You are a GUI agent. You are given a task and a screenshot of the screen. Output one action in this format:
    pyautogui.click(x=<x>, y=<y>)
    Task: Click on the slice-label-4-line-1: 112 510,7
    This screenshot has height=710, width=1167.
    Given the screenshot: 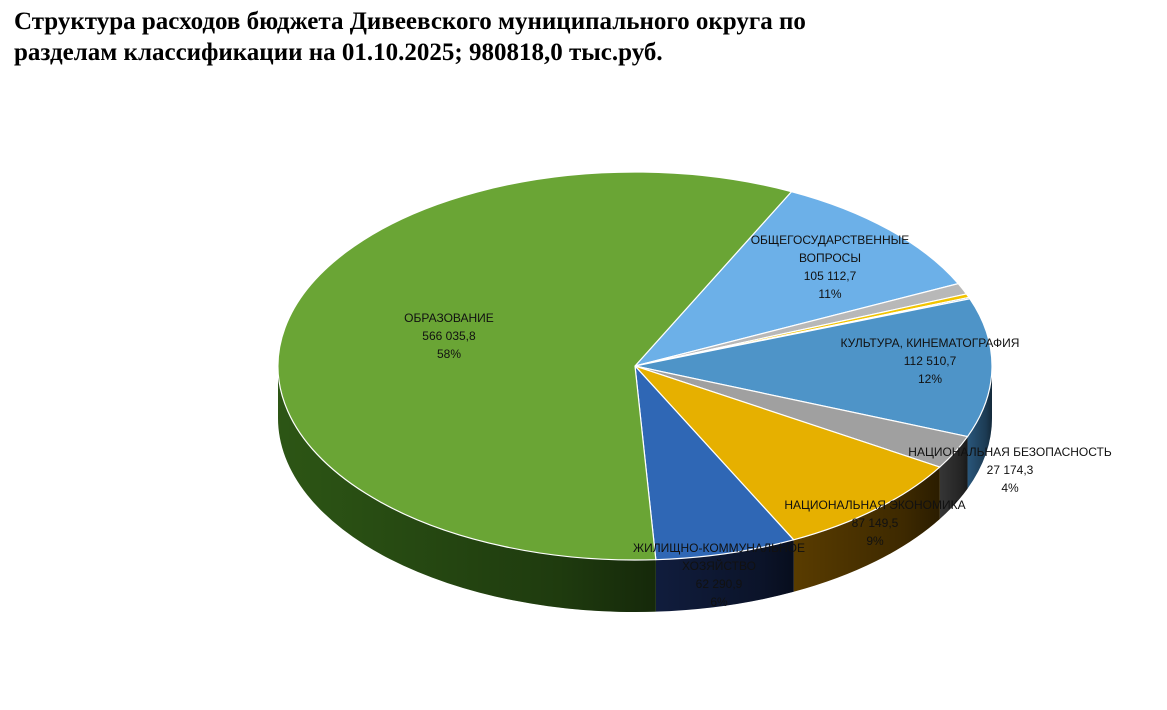 What is the action you would take?
    pyautogui.click(x=930, y=361)
    